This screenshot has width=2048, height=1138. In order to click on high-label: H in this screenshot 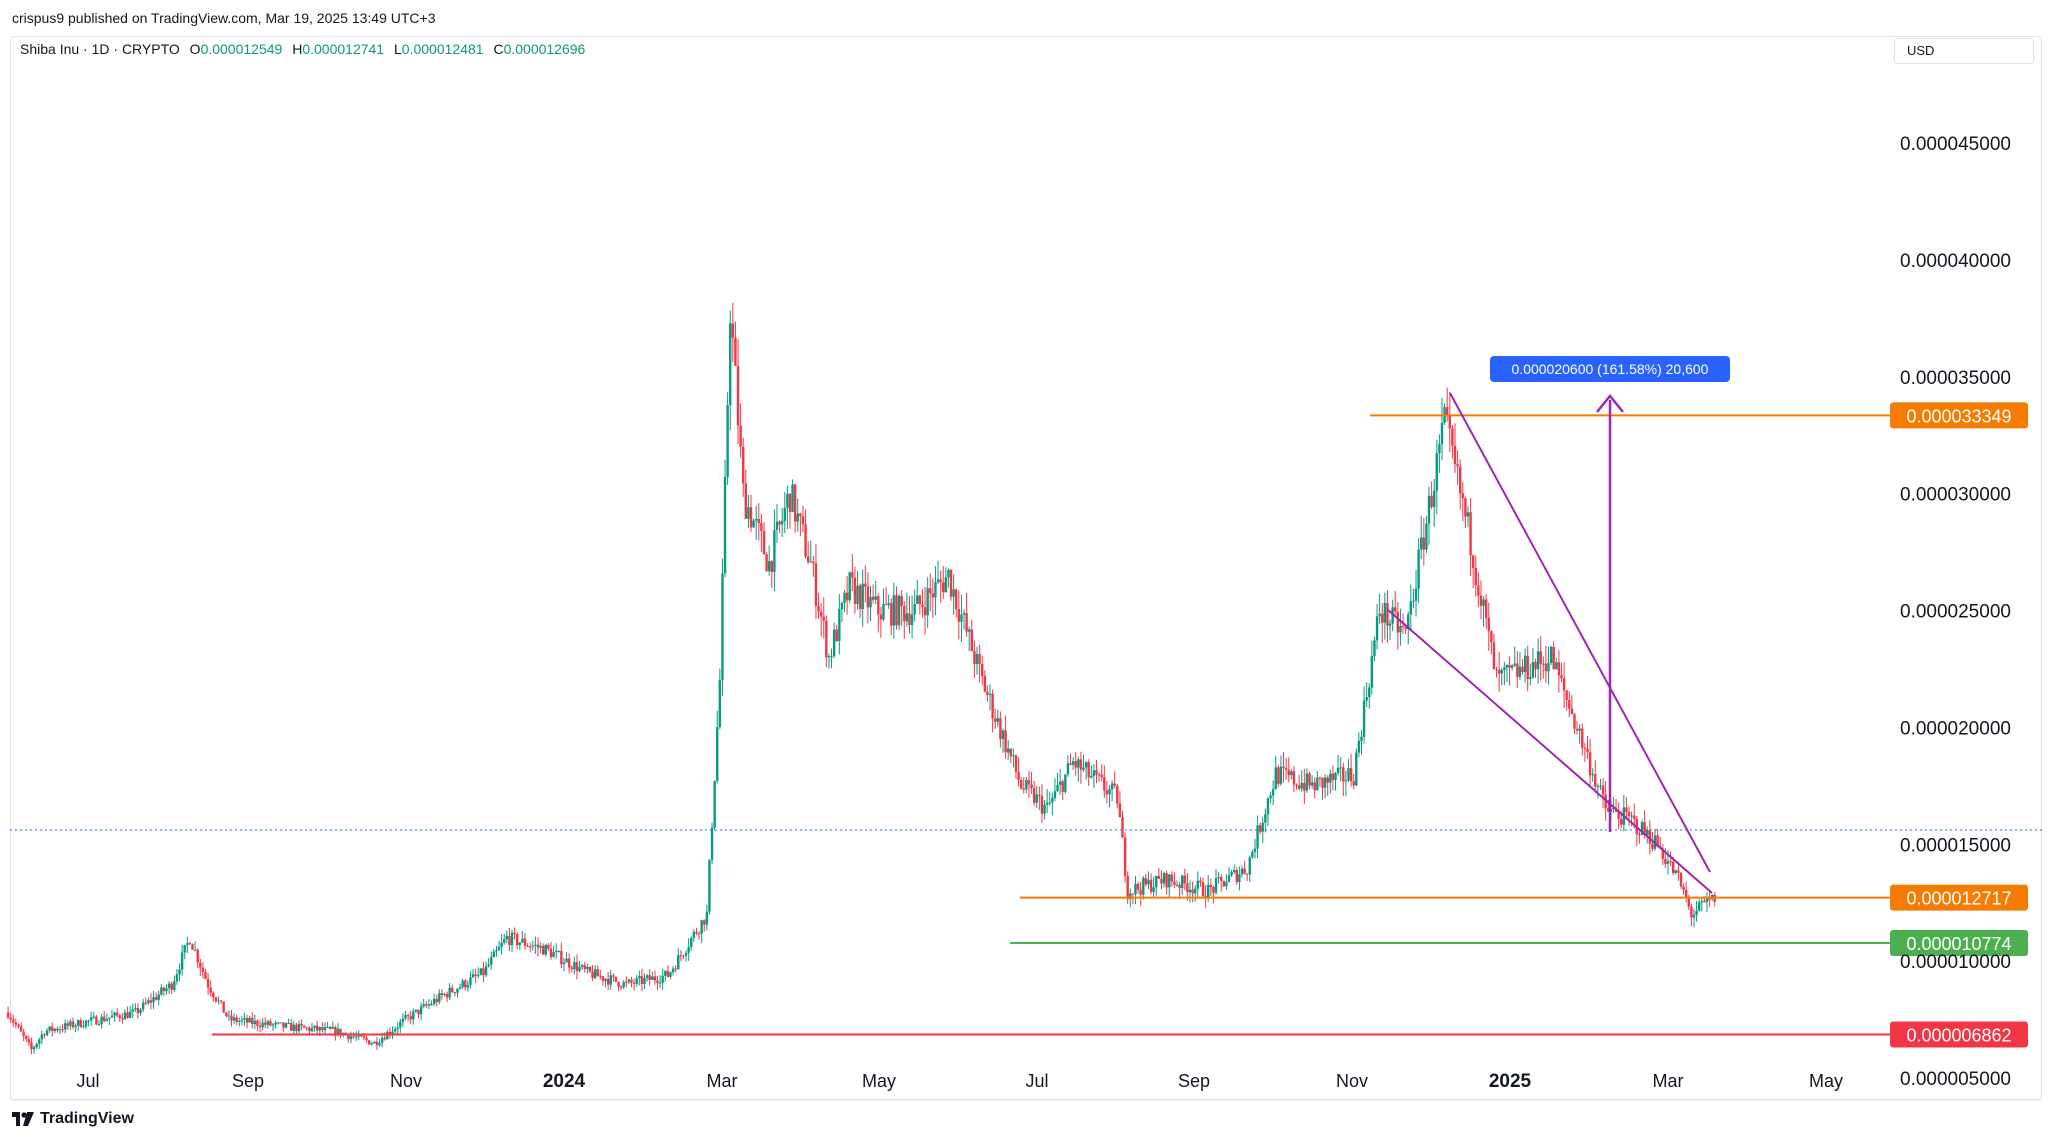, I will do `click(297, 49)`.